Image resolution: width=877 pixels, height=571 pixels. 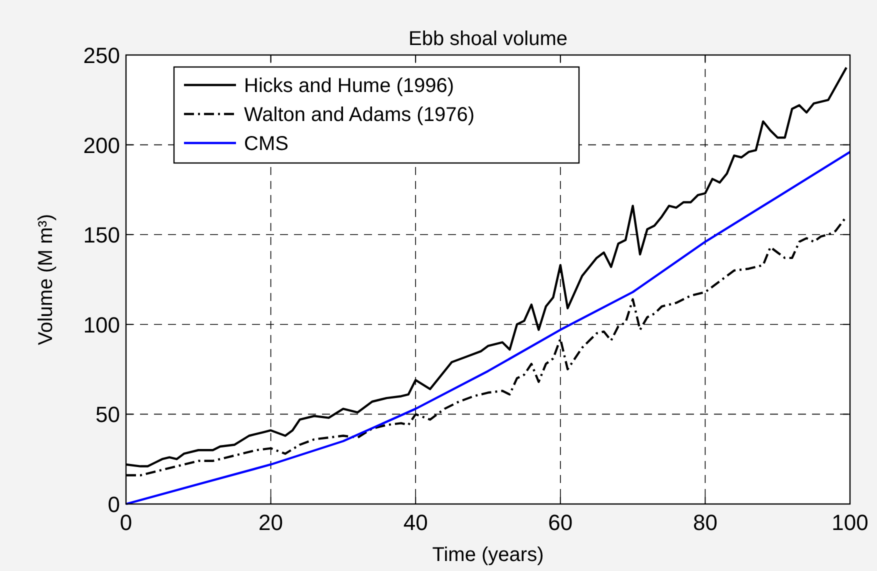 I want to click on y-tick-label: 200, so click(x=101, y=145).